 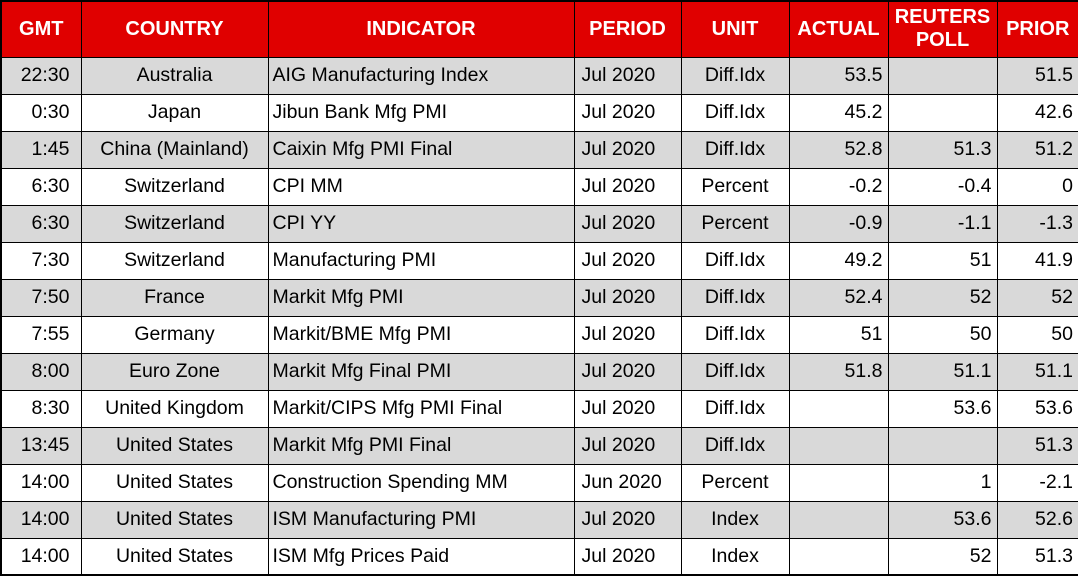 What do you see at coordinates (174, 149) in the screenshot?
I see `cell-country: China (Mainland)` at bounding box center [174, 149].